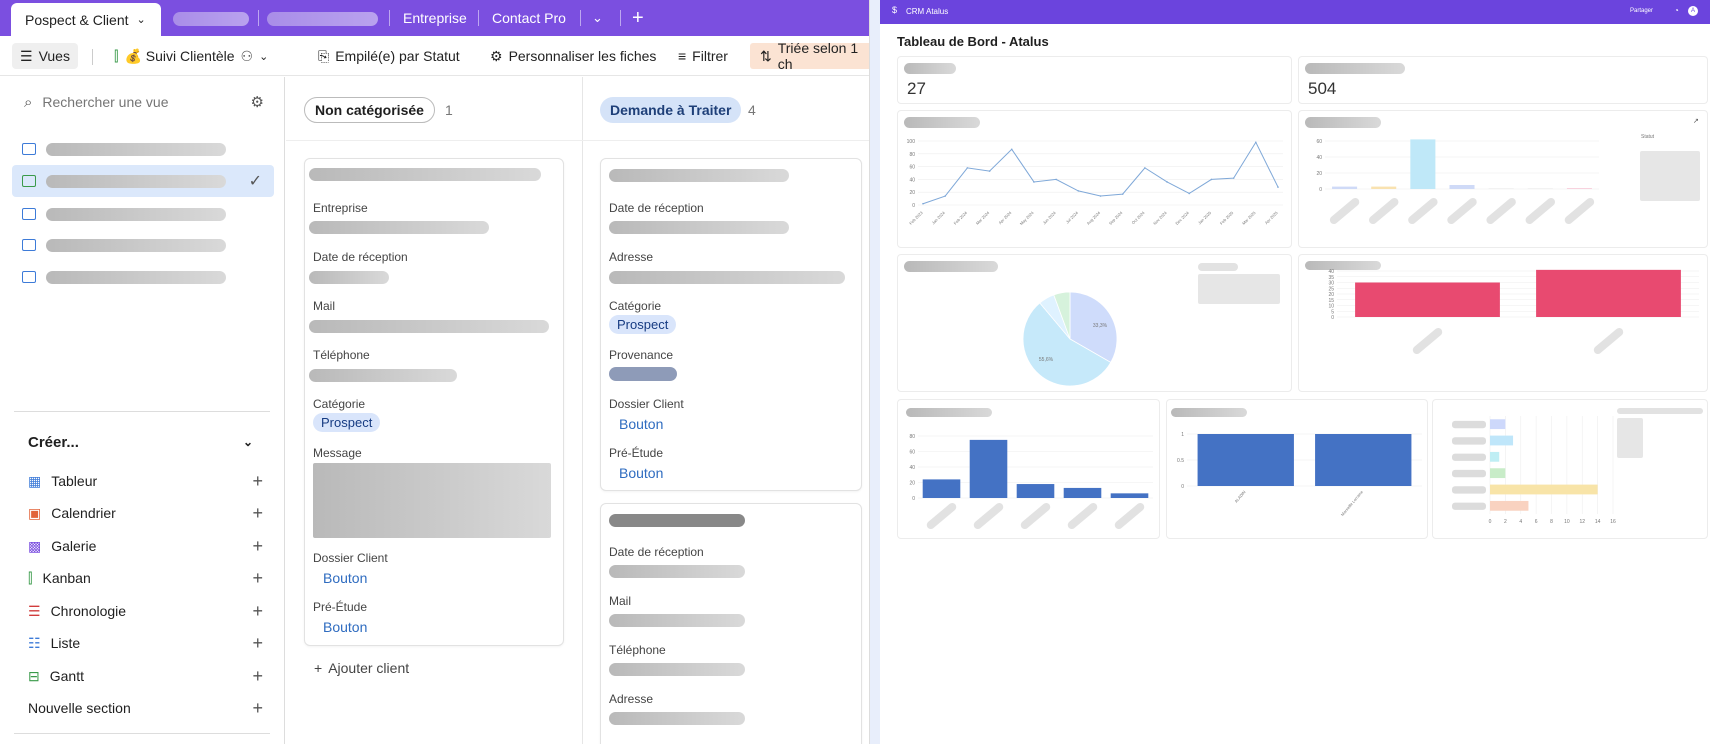  I want to click on chart-panel-pie: 33,3% 55,6%, so click(1094, 323).